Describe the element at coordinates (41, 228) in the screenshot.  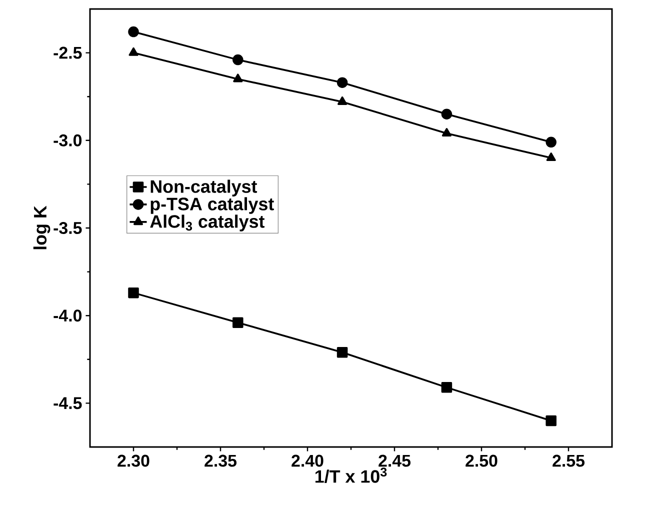
I see `y-axis-title: log K` at that location.